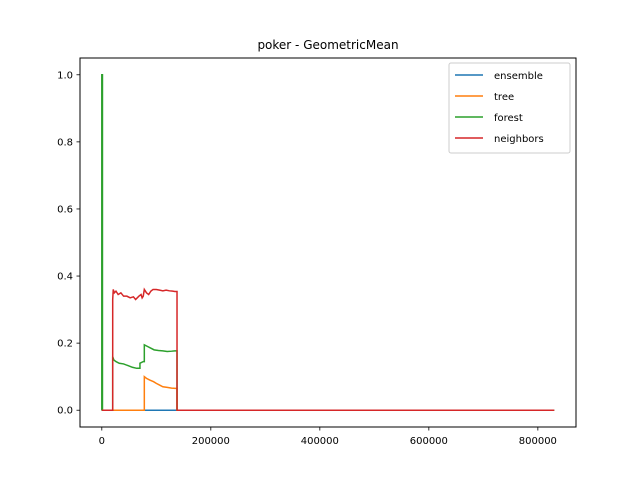  I want to click on y-tick-label: 1.0, so click(65, 75).